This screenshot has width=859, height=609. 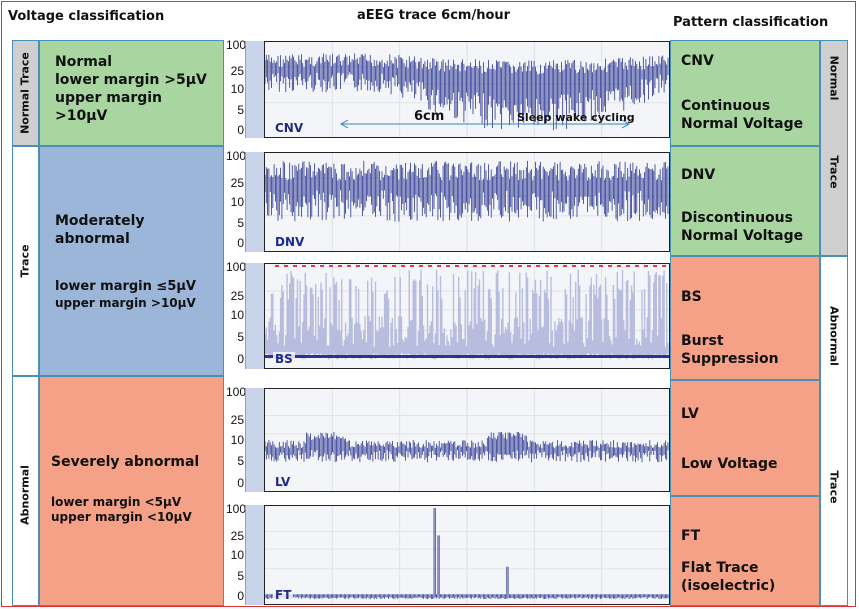 What do you see at coordinates (576, 117) in the screenshot?
I see `sleep-wake-label: Sleep wake cycling` at bounding box center [576, 117].